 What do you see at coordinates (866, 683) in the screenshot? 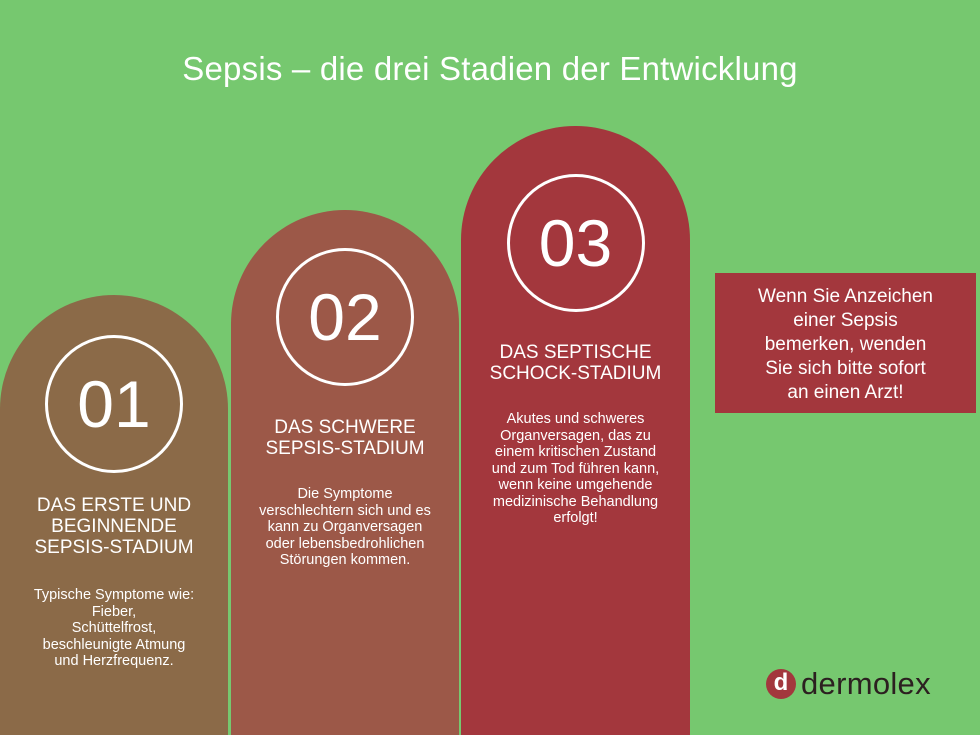
I see `logo-text: dermolex` at bounding box center [866, 683].